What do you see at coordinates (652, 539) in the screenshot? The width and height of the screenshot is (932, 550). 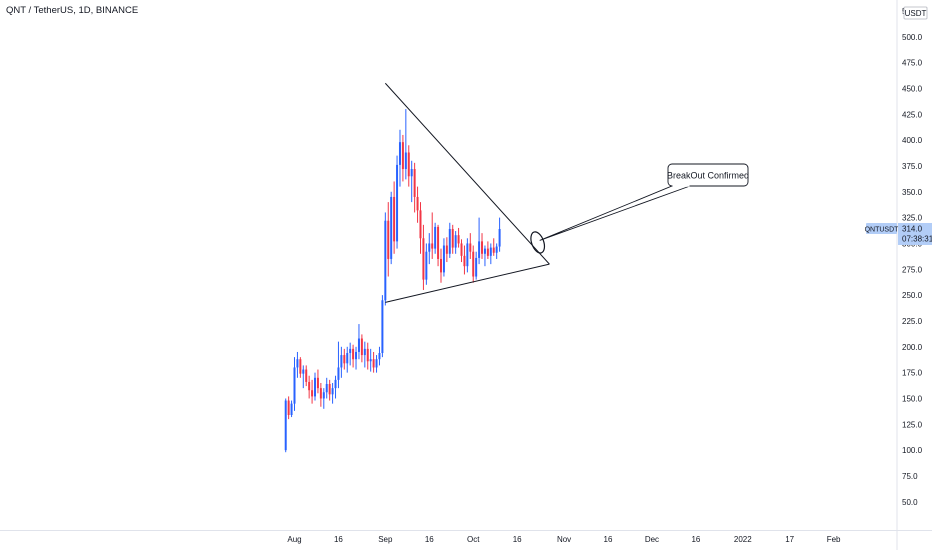 I see `x-tick-label: Dec` at bounding box center [652, 539].